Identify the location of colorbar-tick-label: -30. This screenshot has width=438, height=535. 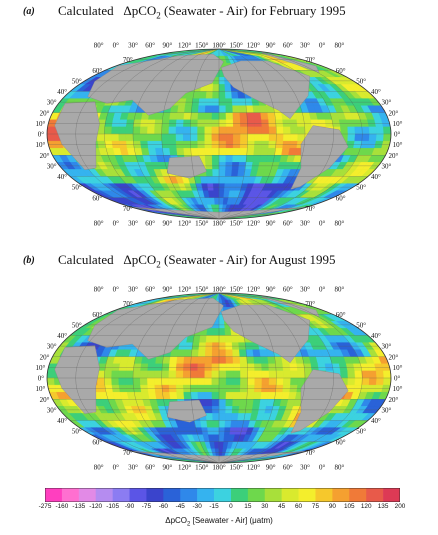
(197, 506).